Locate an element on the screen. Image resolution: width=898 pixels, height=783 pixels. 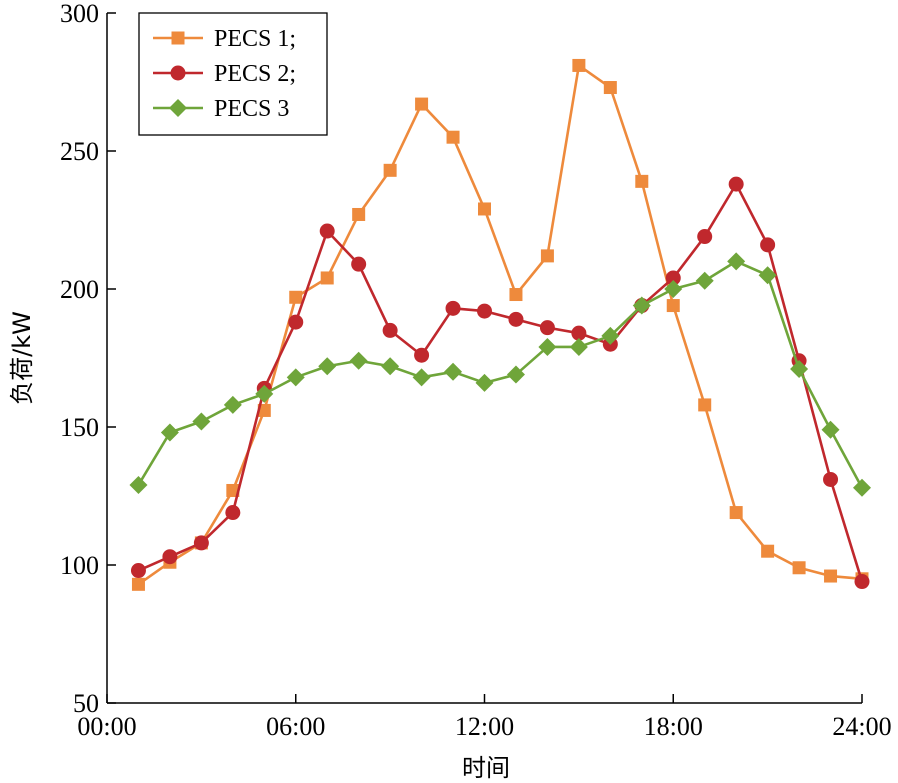
legend-item-2: PECS 2; is located at coordinates (224, 74).